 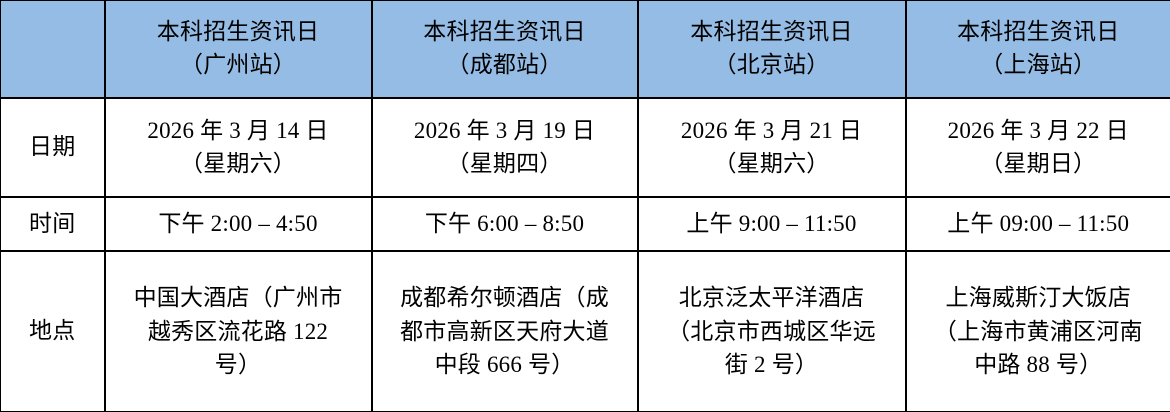 I want to click on time-value-guangzhou: 下午 2:00 – 4:50, so click(x=238, y=224).